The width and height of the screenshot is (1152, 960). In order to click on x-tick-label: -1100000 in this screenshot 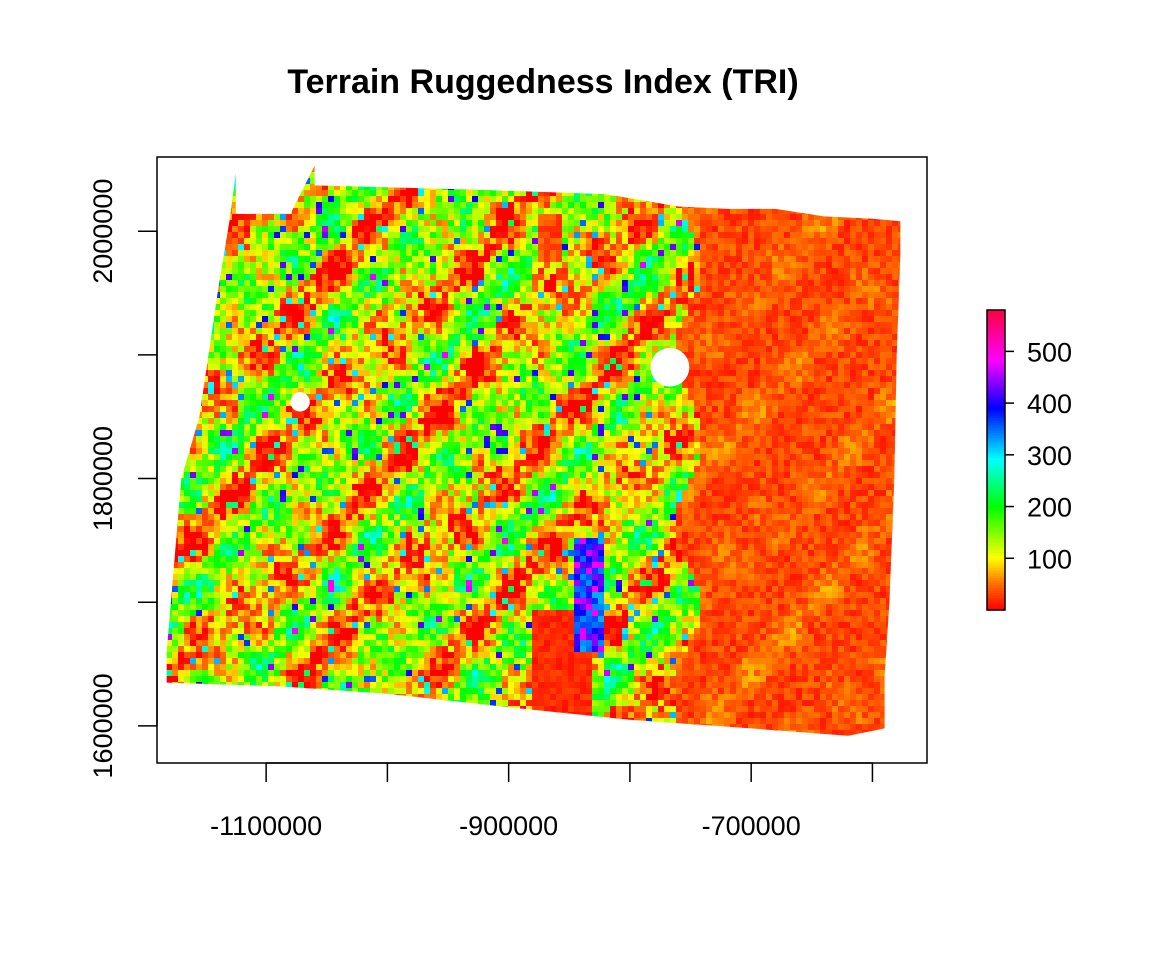, I will do `click(266, 826)`.